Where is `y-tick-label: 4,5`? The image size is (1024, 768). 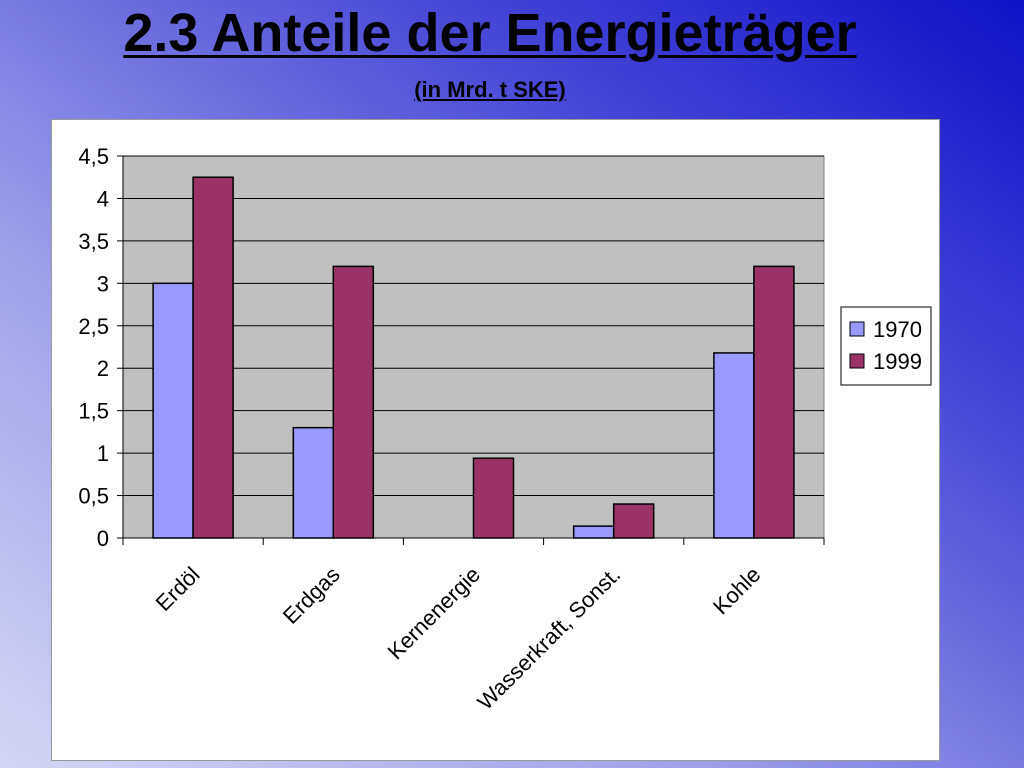
y-tick-label: 4,5 is located at coordinates (93, 156).